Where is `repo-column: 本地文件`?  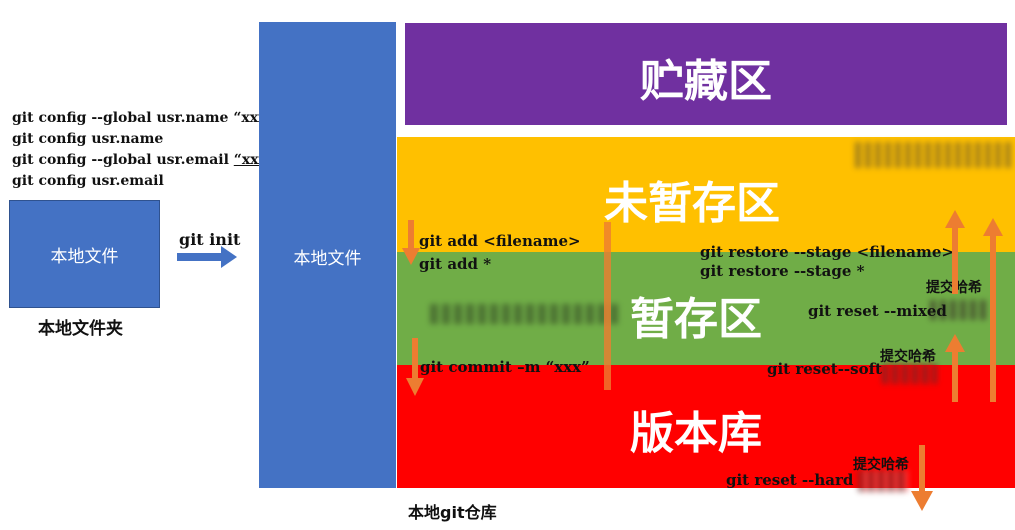 repo-column: 本地文件 is located at coordinates (327, 255).